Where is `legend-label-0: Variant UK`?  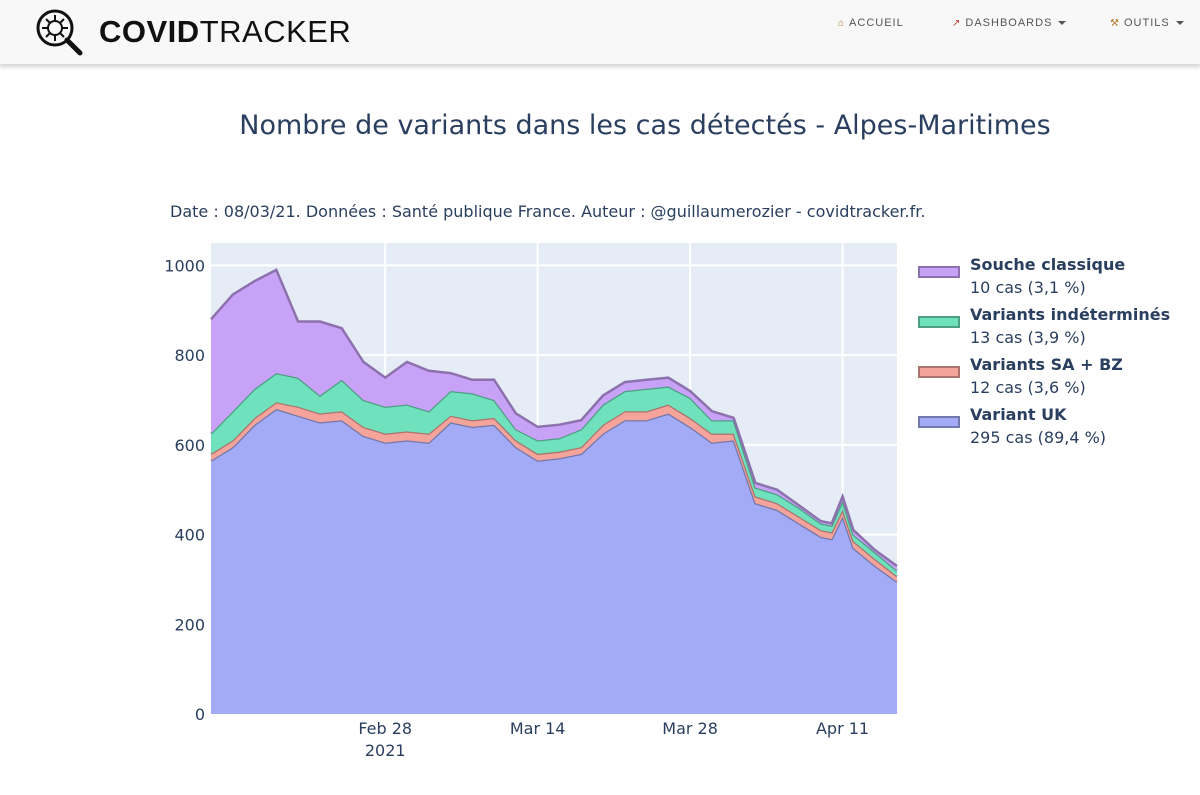
legend-label-0: Variant UK is located at coordinates (1018, 414).